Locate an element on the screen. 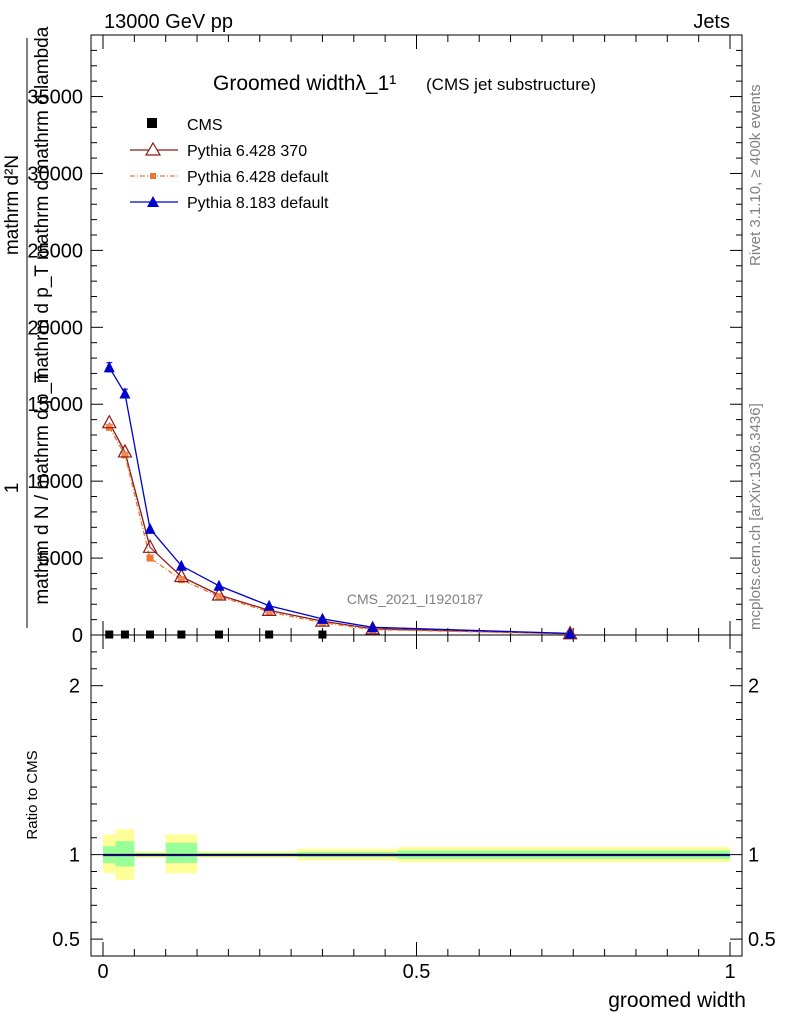 The height and width of the screenshot is (1024, 786). ylabel-numerator: mathrm d²N is located at coordinates (12, 205).